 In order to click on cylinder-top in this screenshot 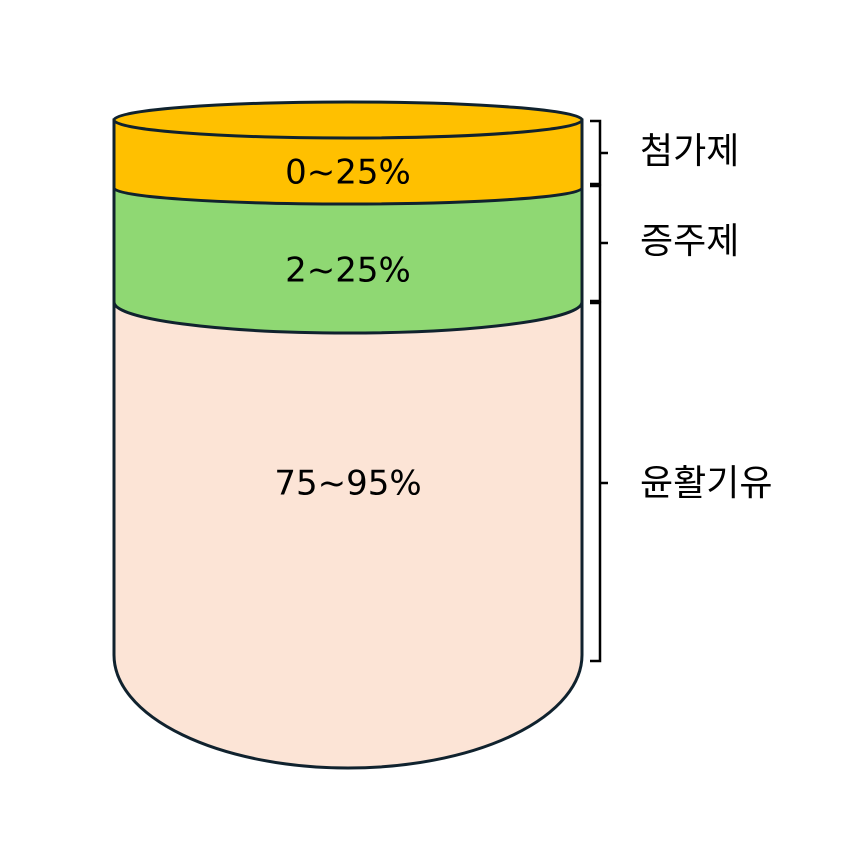, I will do `click(348, 120)`.